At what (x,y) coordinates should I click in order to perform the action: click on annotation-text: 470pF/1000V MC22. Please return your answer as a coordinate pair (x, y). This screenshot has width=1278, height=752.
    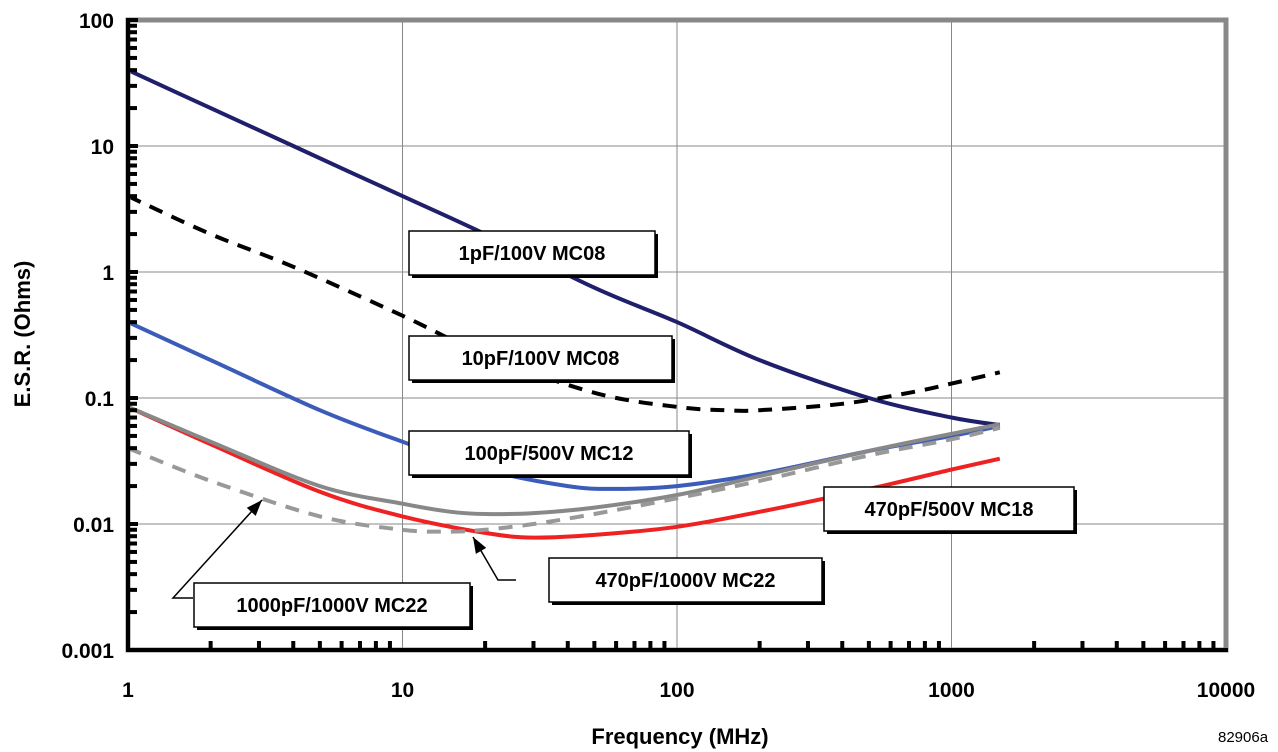
    Looking at the image, I should click on (685, 581).